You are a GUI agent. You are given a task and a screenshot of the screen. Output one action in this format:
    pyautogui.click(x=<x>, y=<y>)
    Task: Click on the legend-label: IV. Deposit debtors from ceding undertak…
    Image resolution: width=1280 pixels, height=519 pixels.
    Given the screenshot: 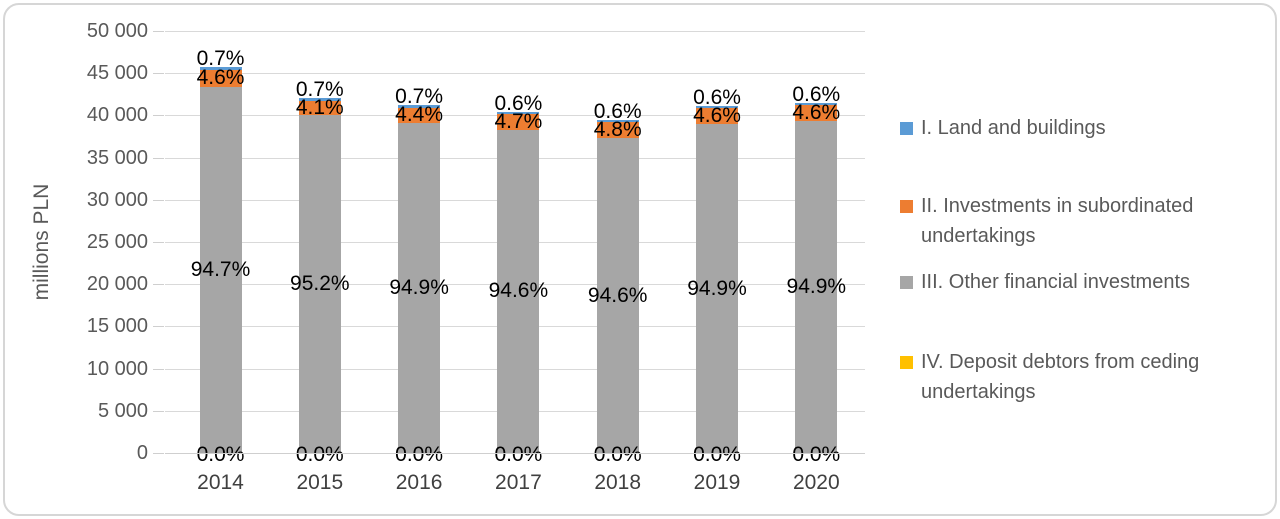 What is the action you would take?
    pyautogui.click(x=1060, y=377)
    